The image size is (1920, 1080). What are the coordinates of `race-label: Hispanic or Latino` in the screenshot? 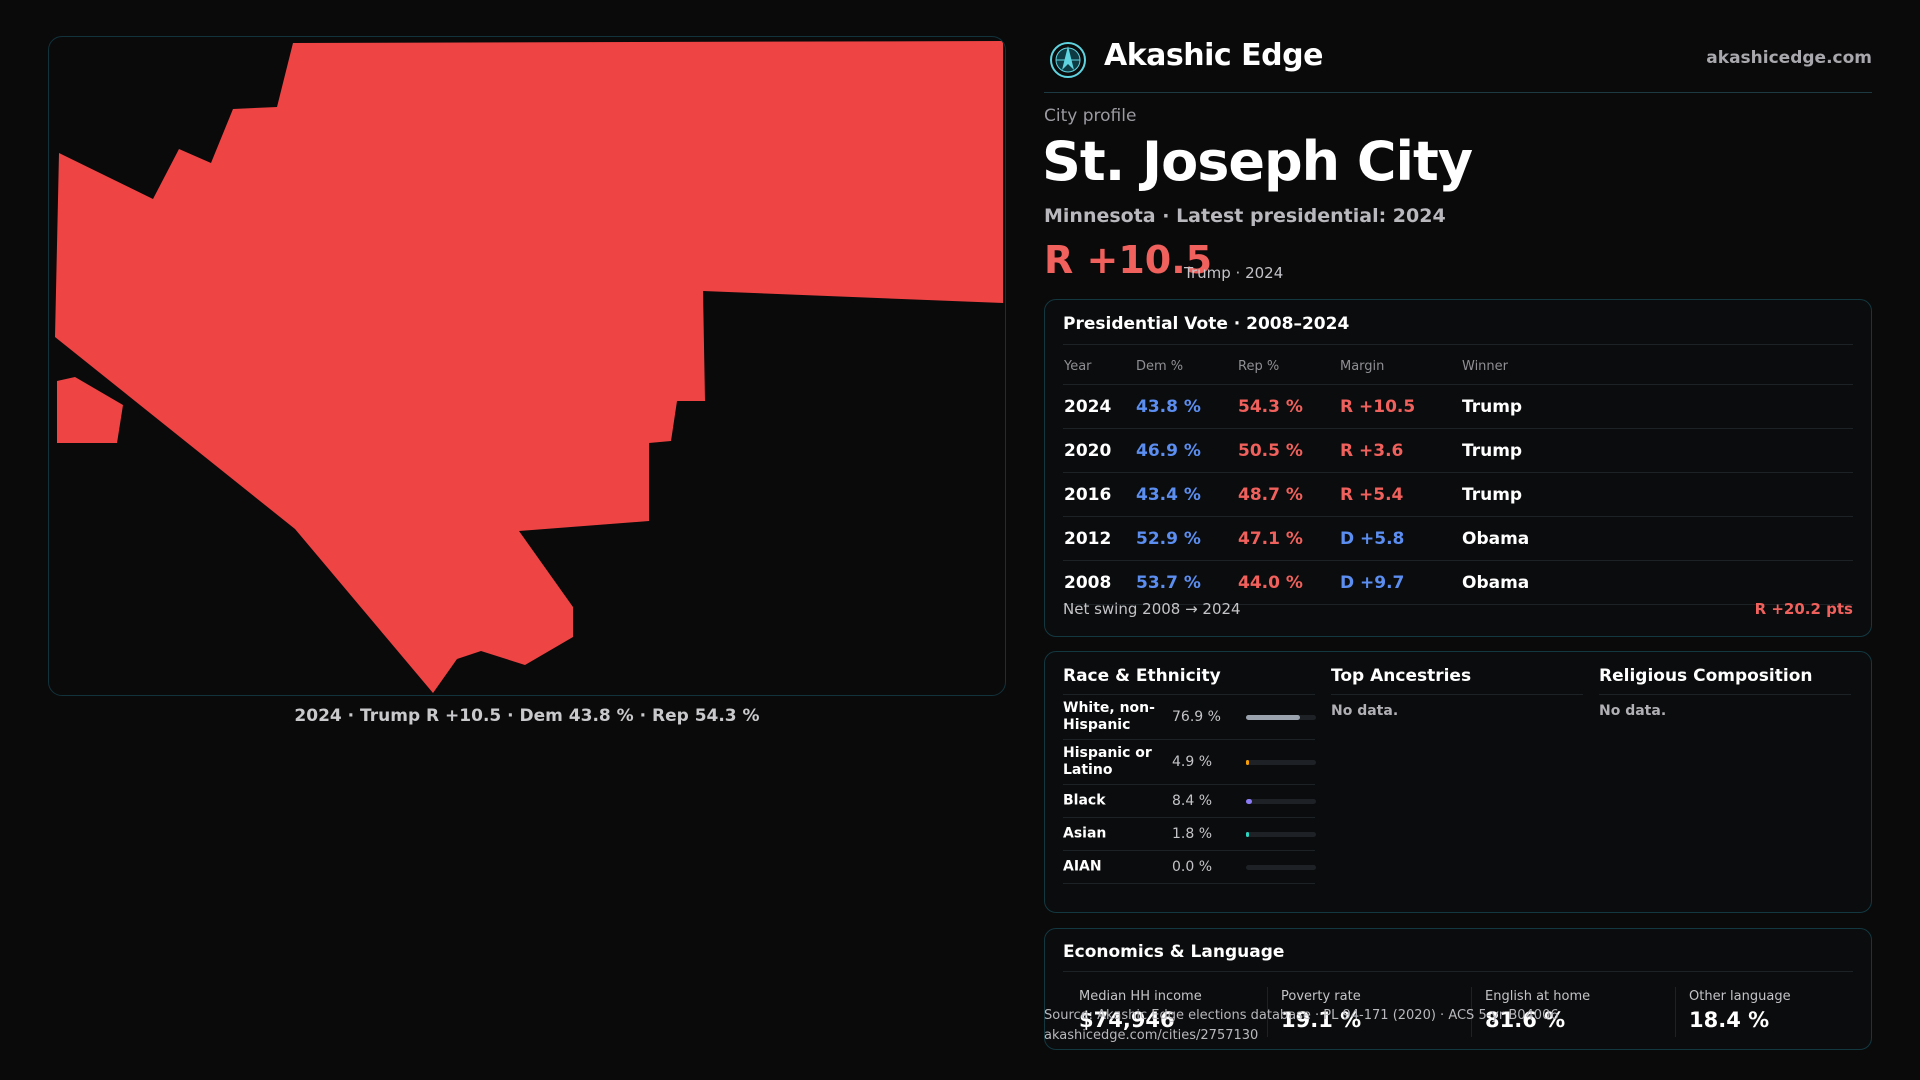 It's located at (1107, 761).